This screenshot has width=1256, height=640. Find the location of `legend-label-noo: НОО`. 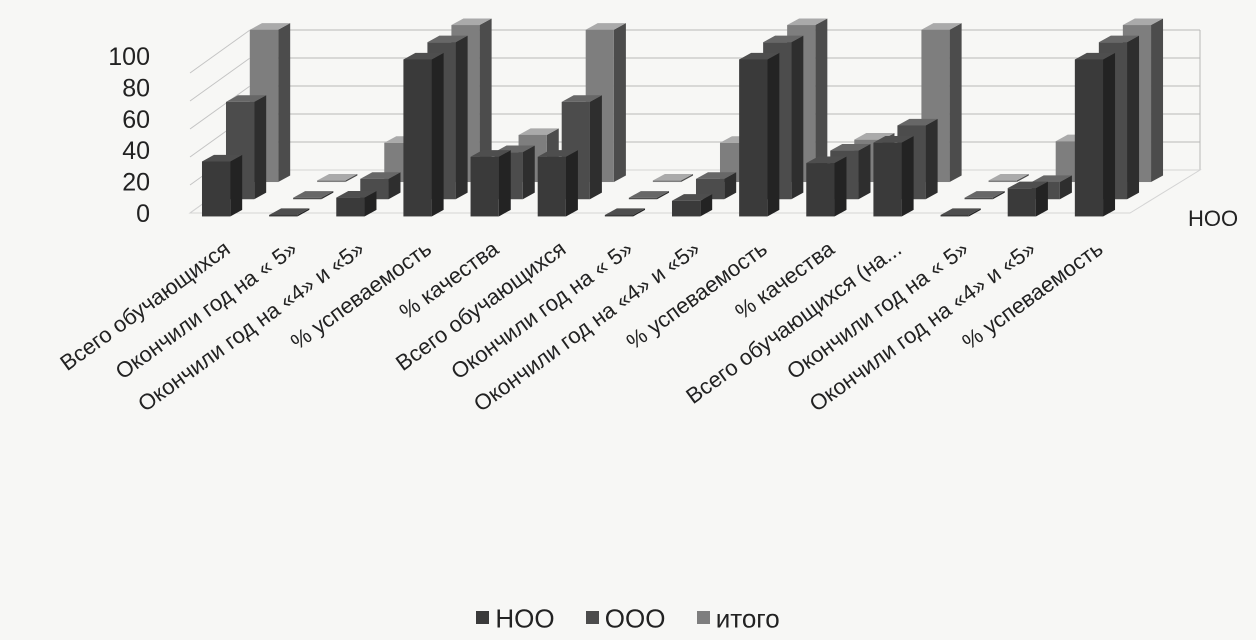

legend-label-noo: НОО is located at coordinates (525, 618).